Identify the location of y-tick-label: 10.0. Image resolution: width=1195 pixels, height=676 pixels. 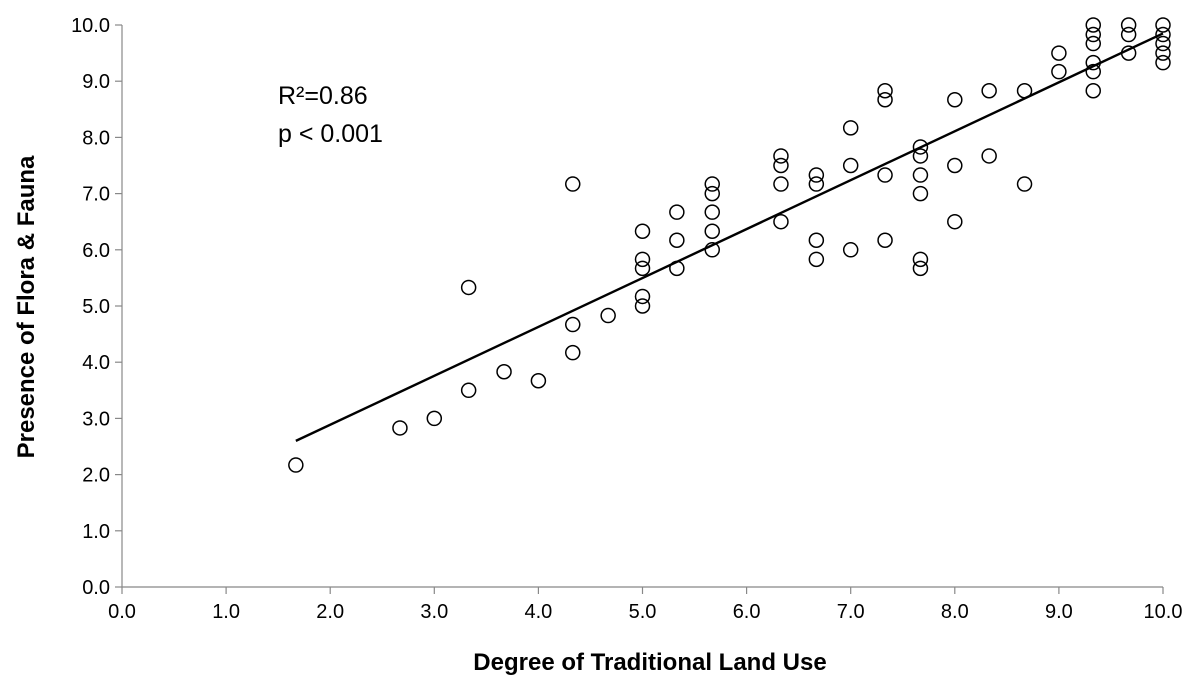
(90, 26).